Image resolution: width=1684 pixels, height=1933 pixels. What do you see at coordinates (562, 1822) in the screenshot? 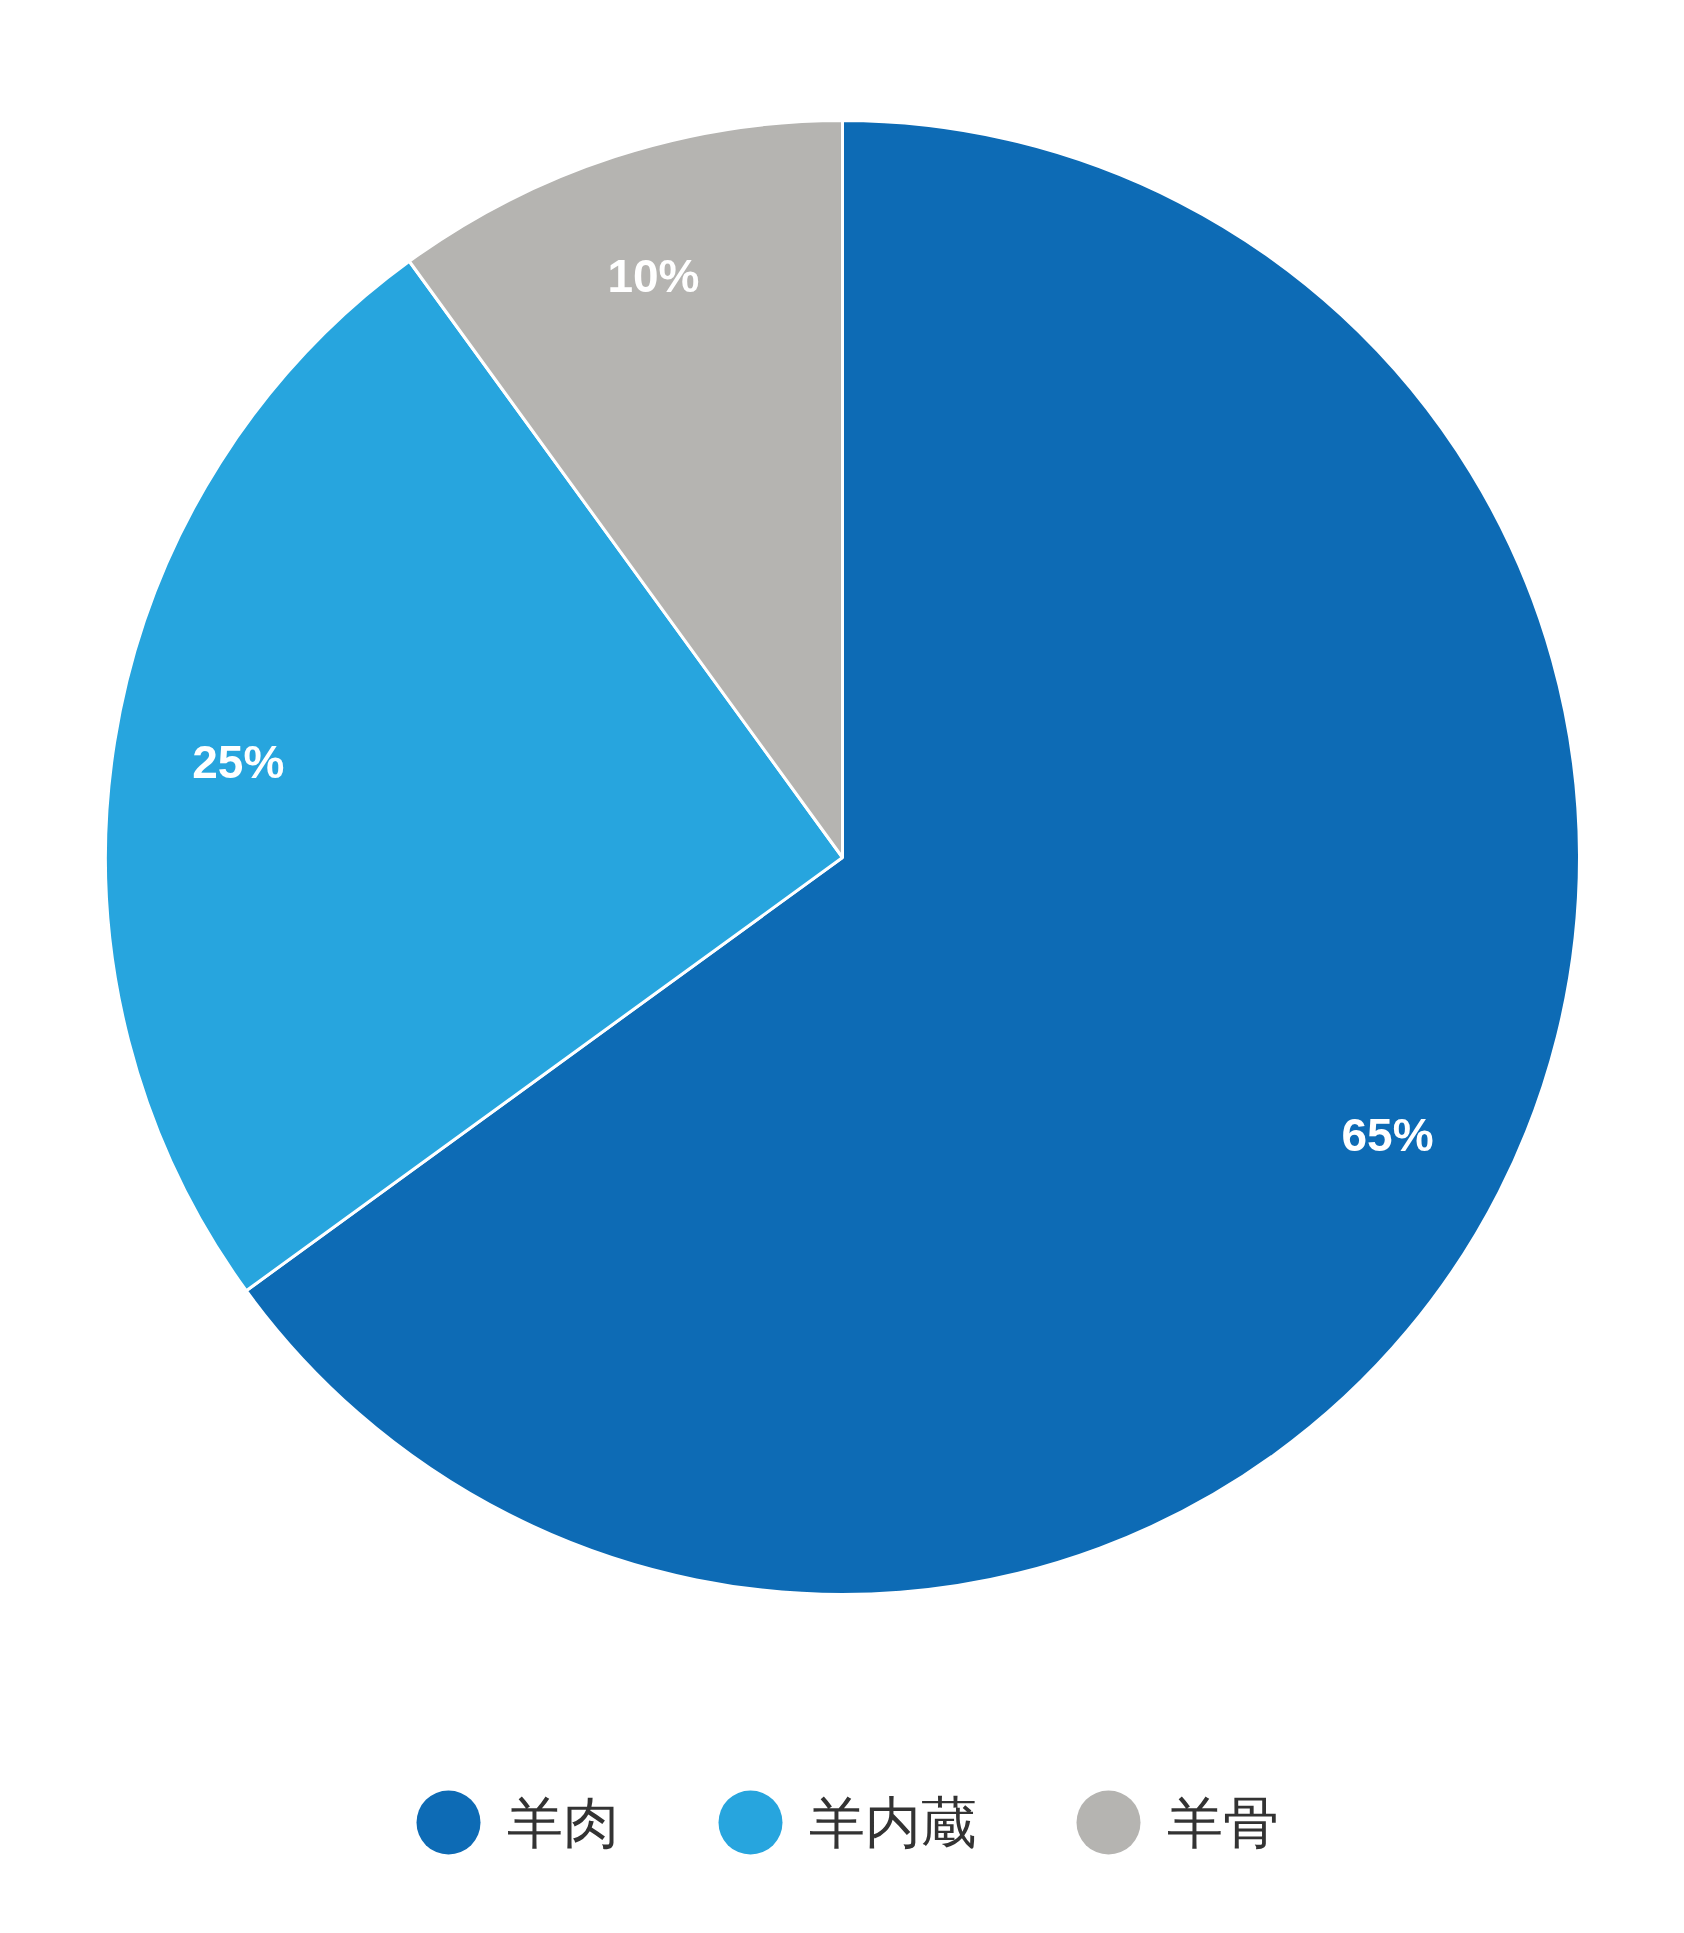
I see `legend-label: 羊肉` at bounding box center [562, 1822].